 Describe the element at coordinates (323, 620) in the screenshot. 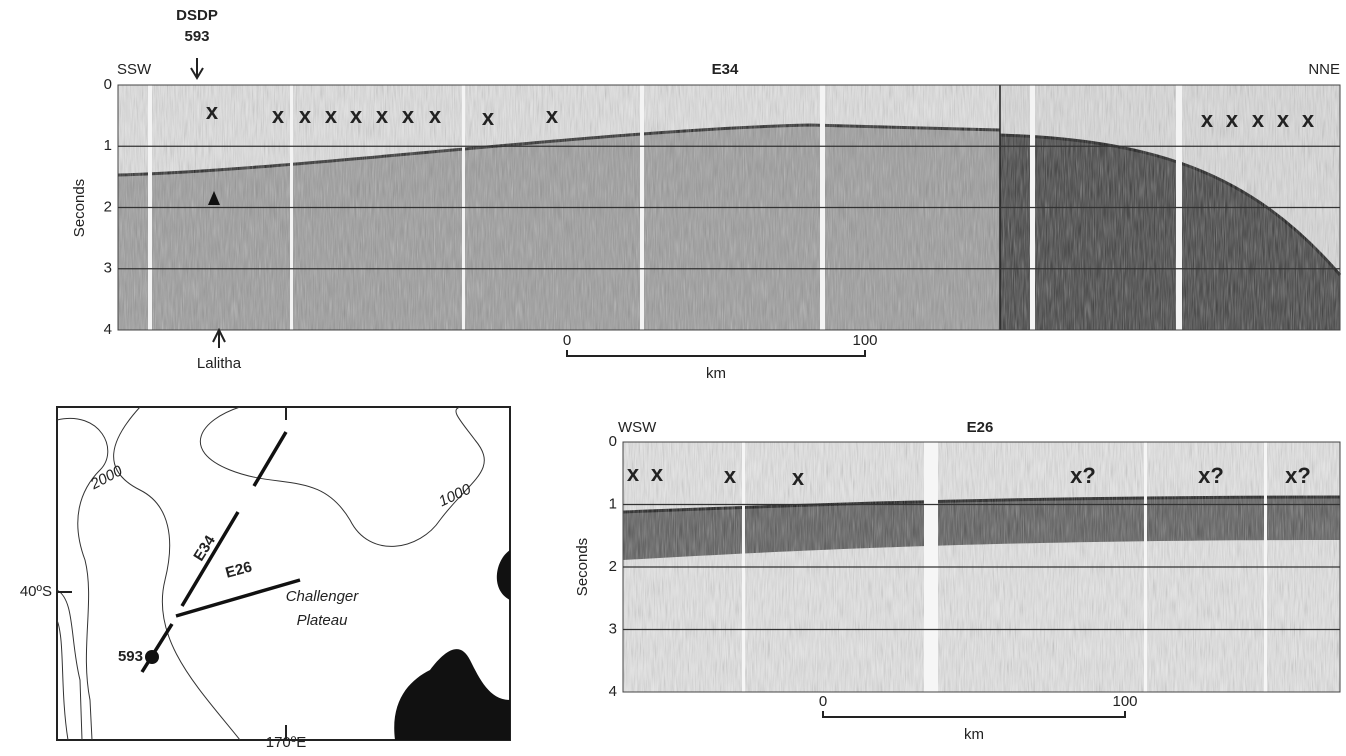

I see `region-label: Plateau` at that location.